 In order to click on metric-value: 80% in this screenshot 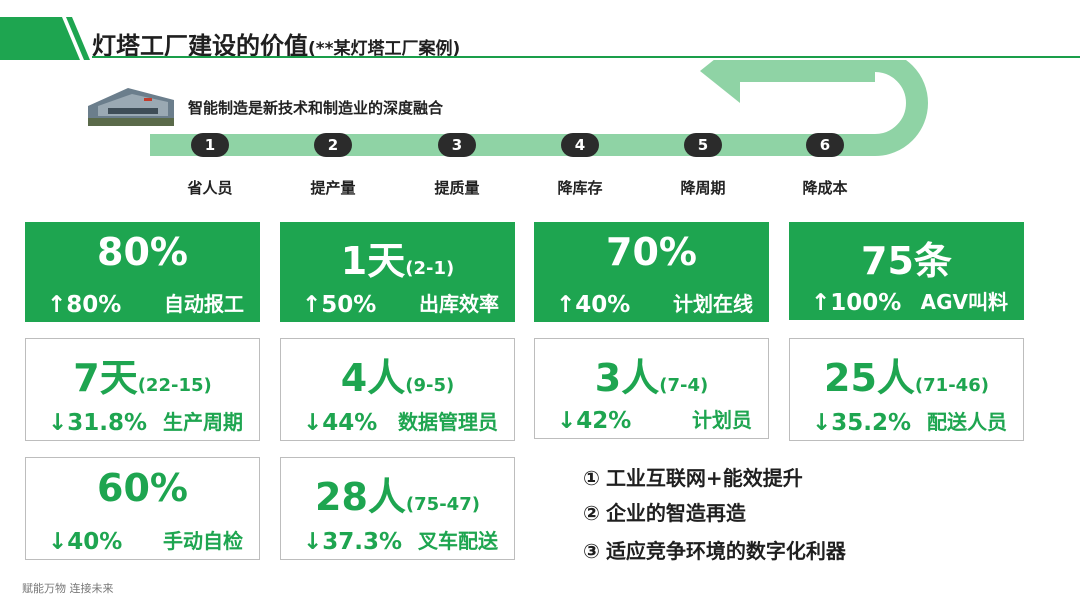, I will do `click(142, 252)`.